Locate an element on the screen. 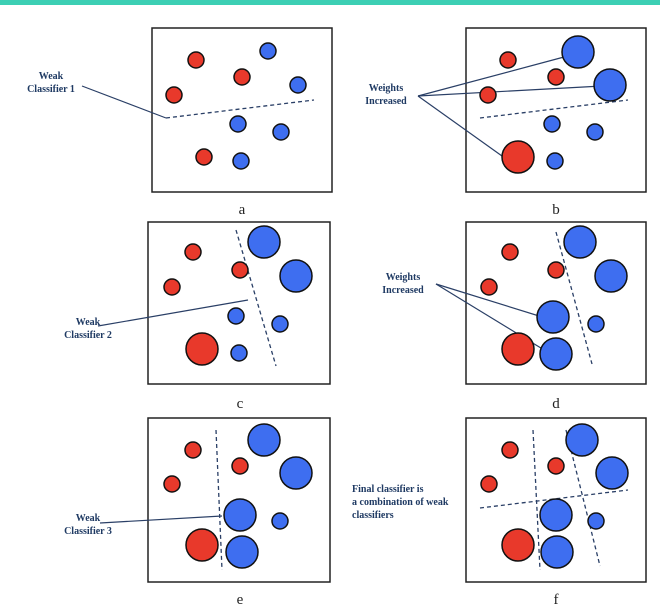 The height and width of the screenshot is (610, 660). weights-increased-d-line1: Weights is located at coordinates (403, 277).